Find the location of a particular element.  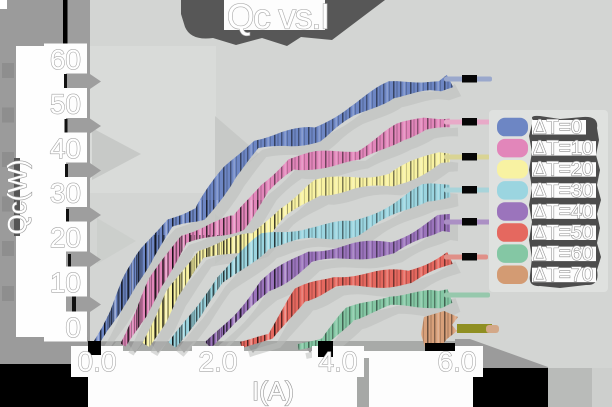

svg-text: 20 is located at coordinates (65, 237).